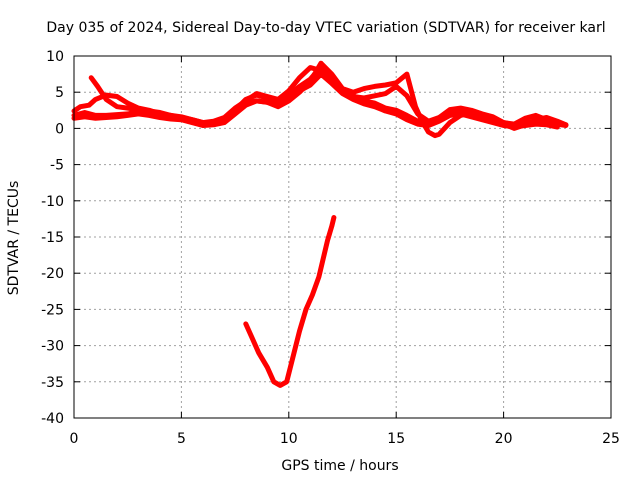 Image resolution: width=640 pixels, height=480 pixels. I want to click on x-tick-label-1: 5, so click(181, 439).